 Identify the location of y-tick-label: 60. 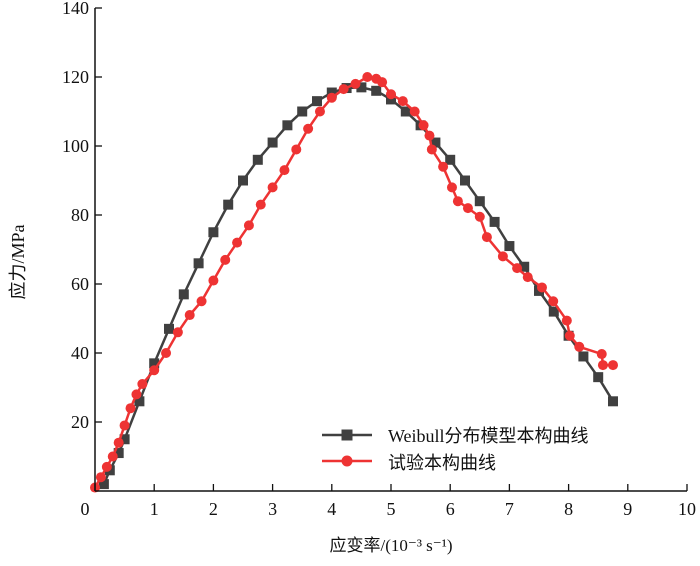
(80, 284).